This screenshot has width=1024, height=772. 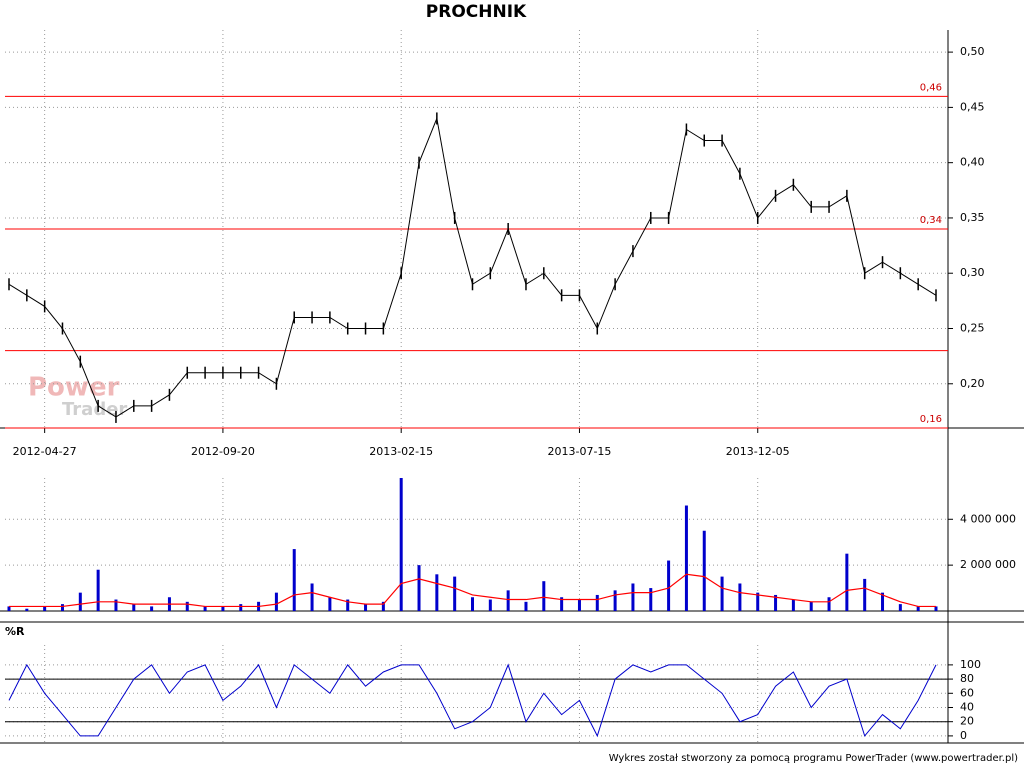 What do you see at coordinates (970, 664) in the screenshot?
I see `y-tick-label: 100` at bounding box center [970, 664].